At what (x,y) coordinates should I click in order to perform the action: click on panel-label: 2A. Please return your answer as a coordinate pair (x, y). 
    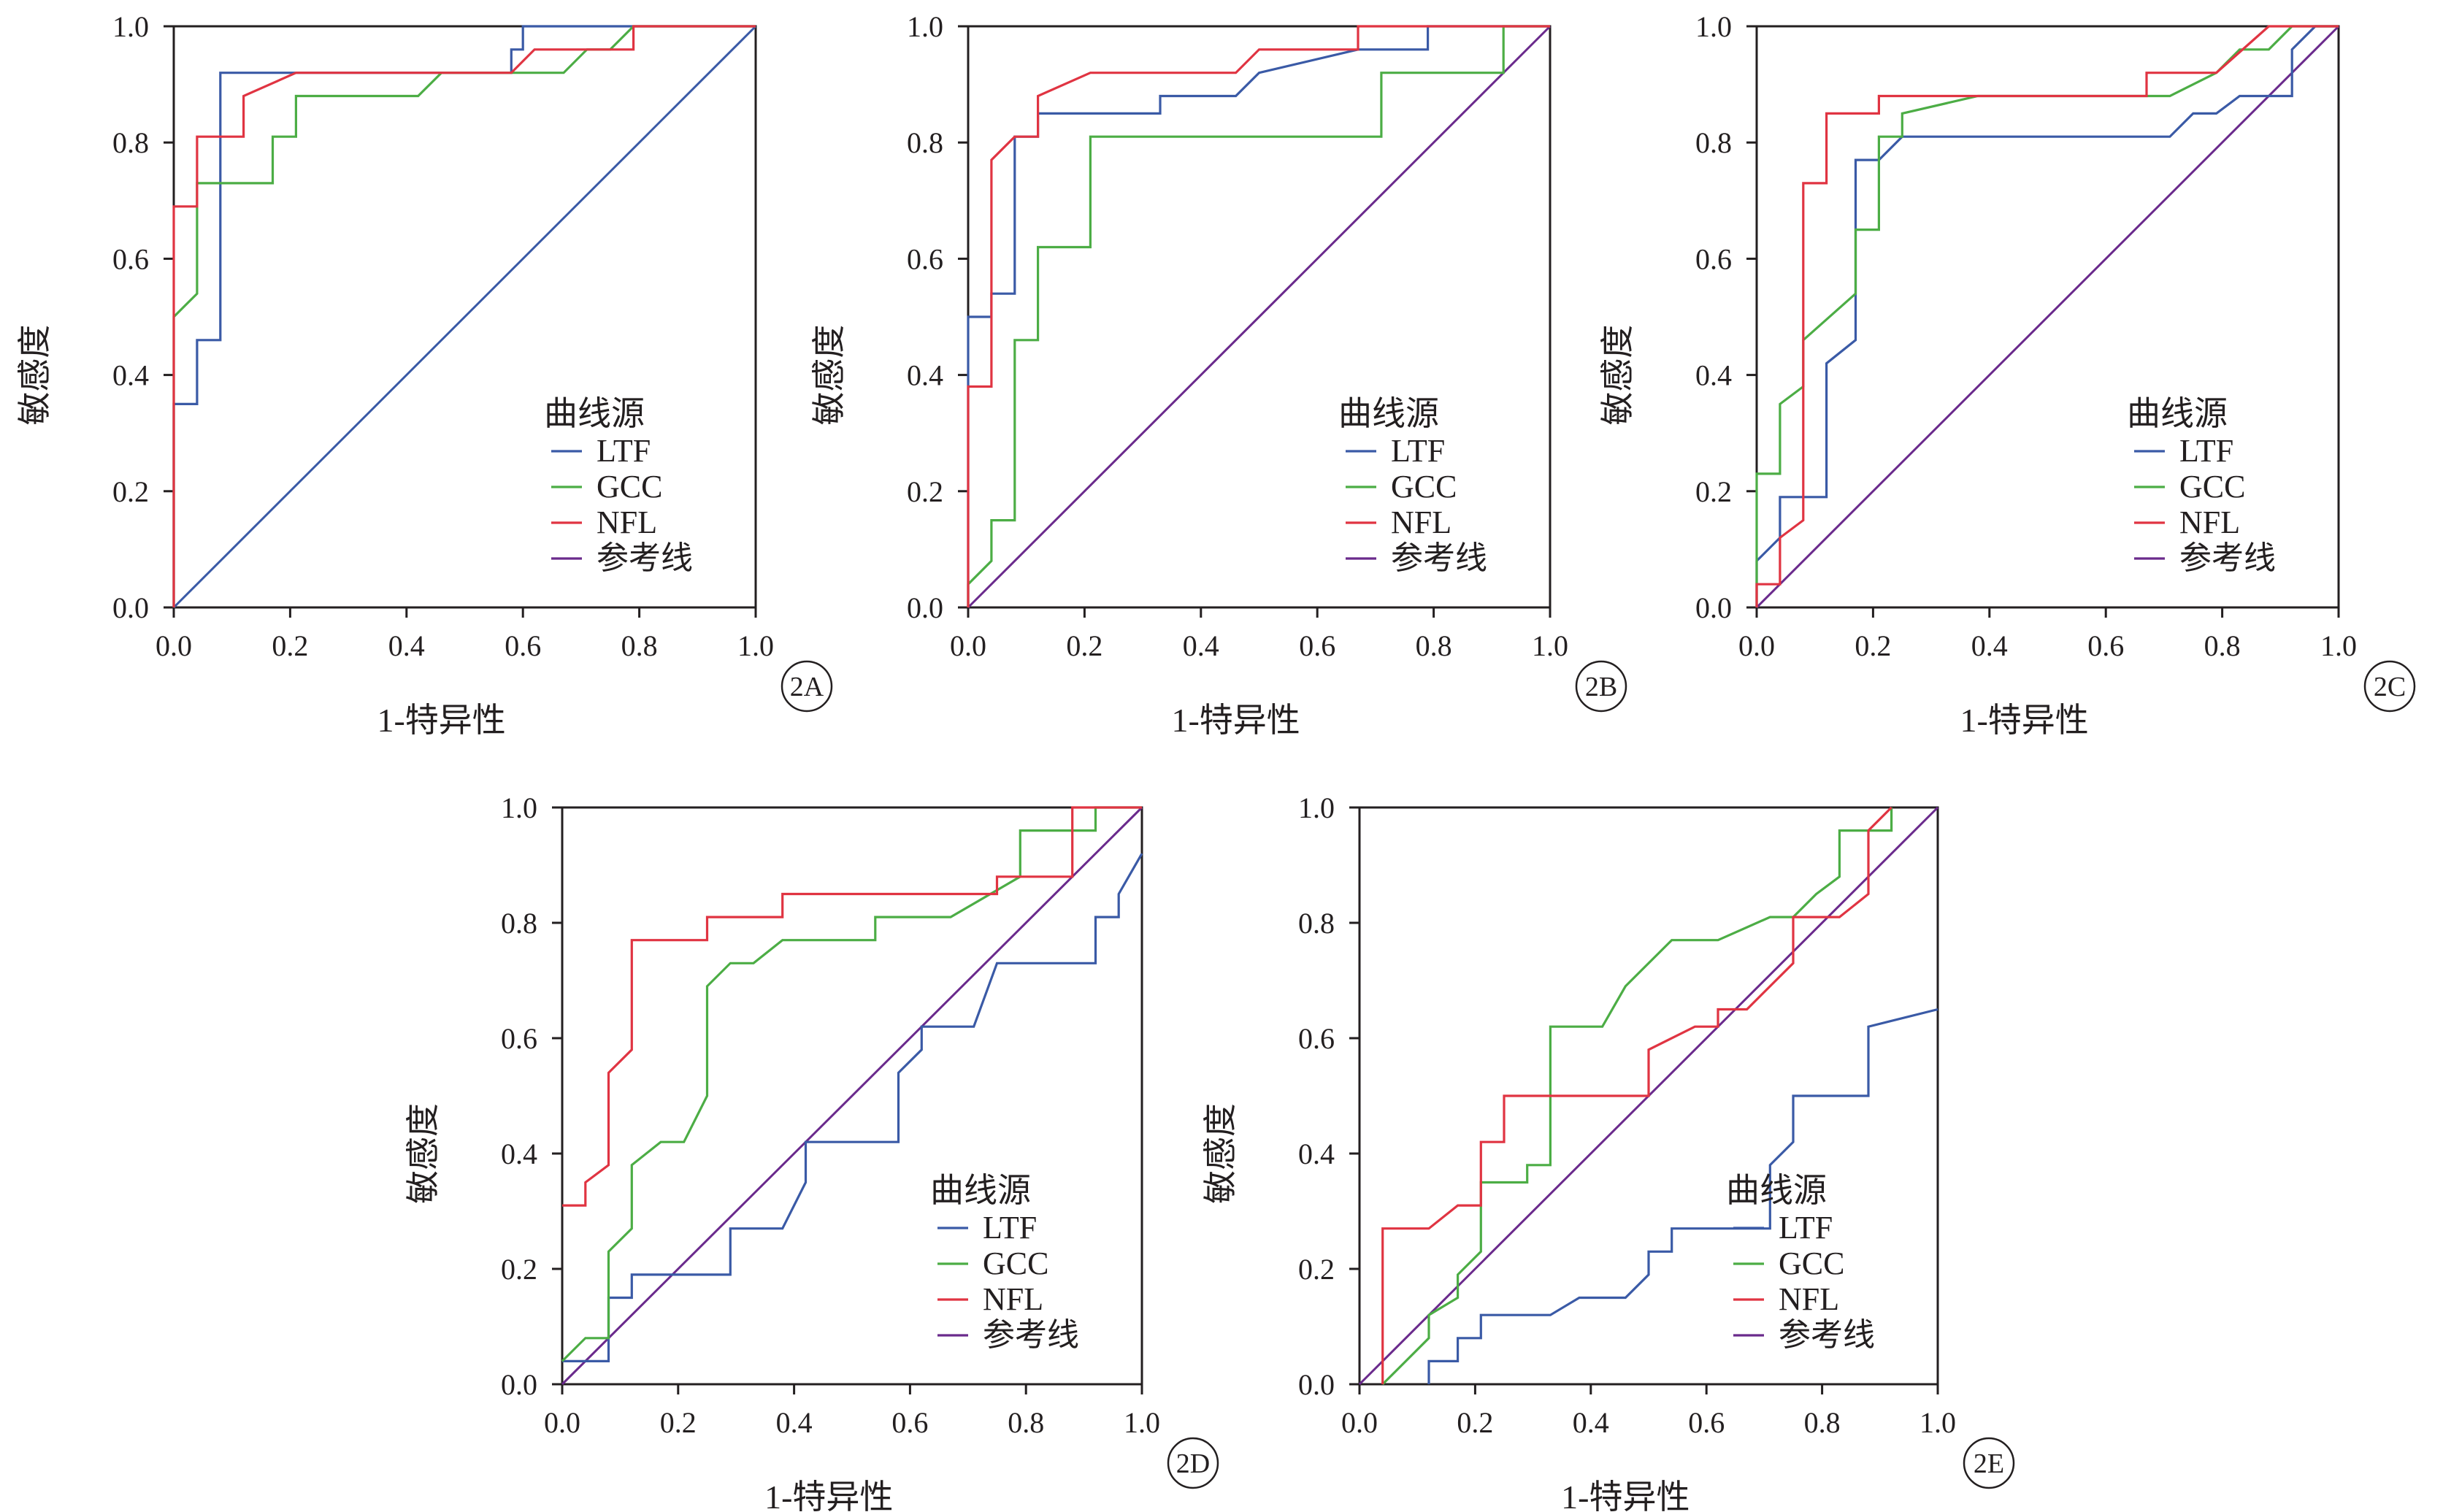
    Looking at the image, I should click on (807, 687).